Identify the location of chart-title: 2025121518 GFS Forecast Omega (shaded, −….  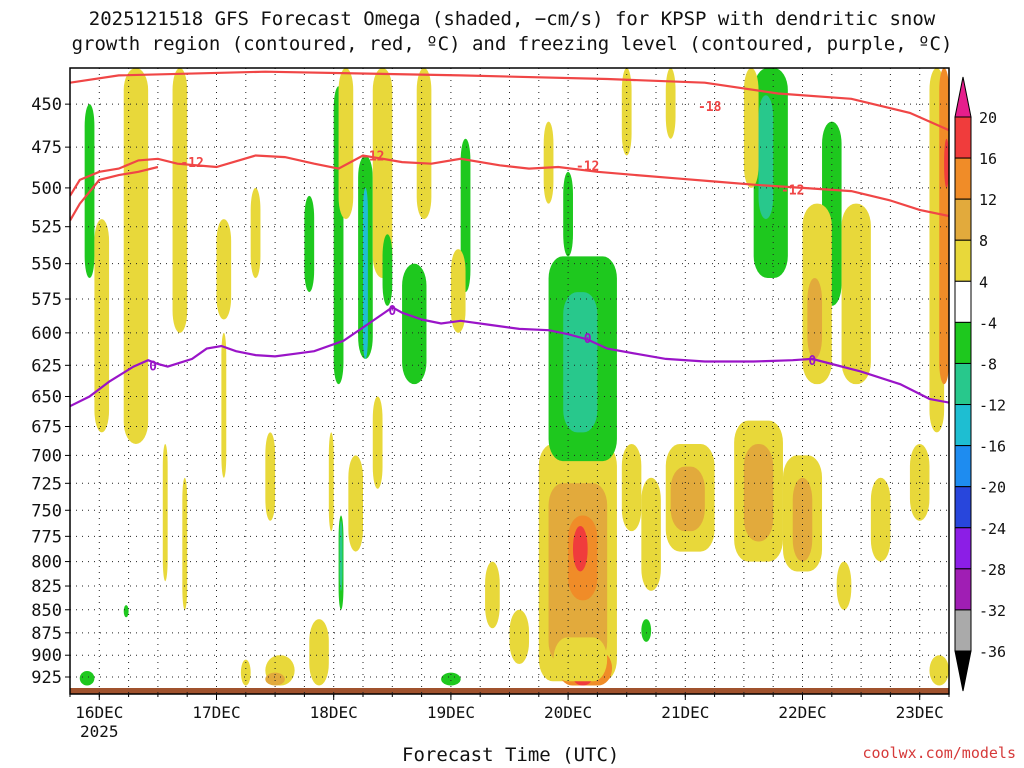
(512, 19).